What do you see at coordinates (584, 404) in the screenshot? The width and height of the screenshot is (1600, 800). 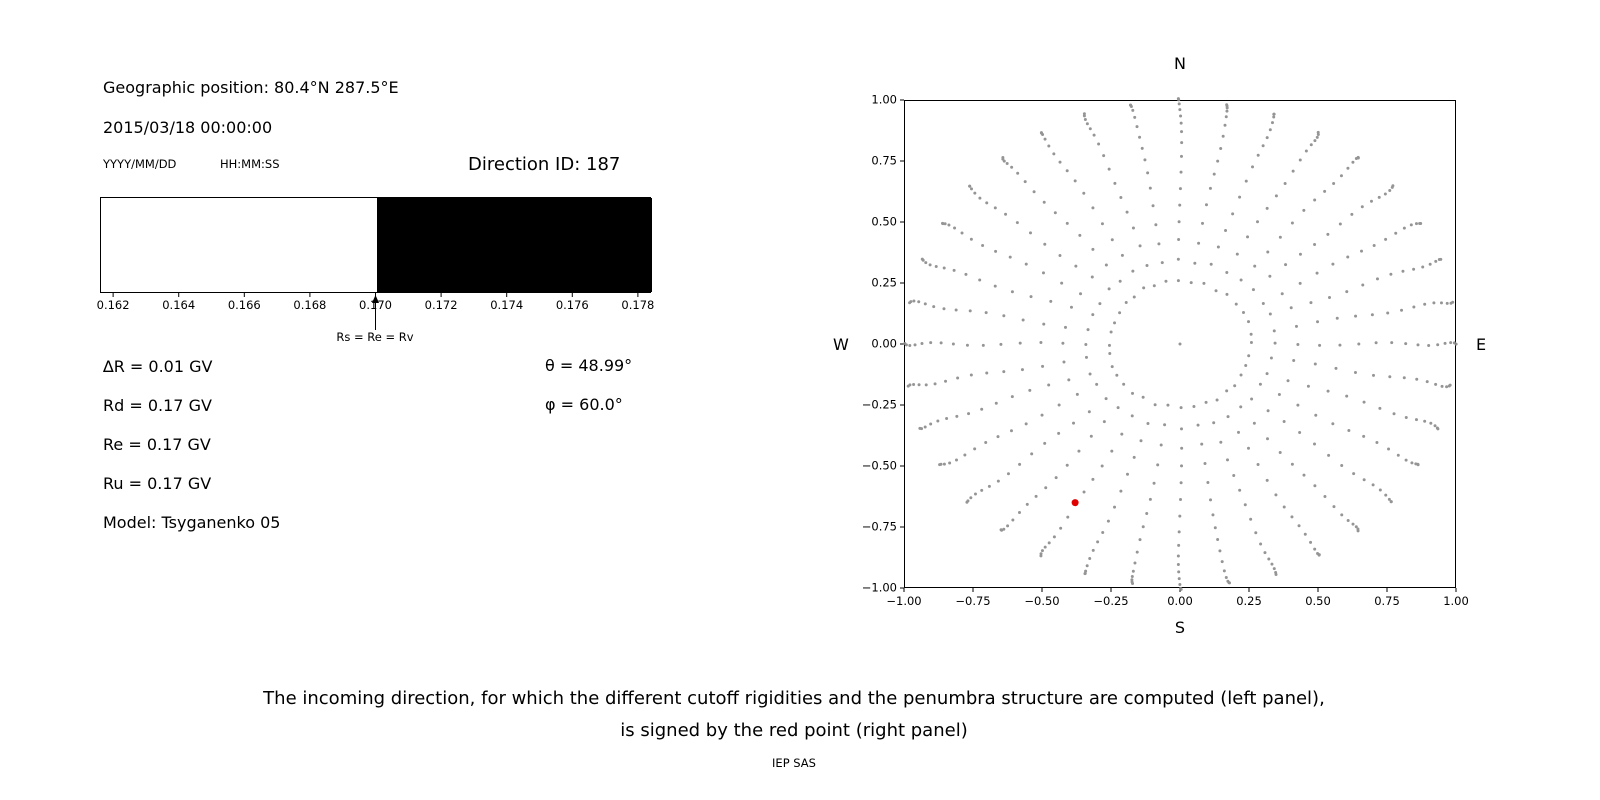 I see `phi-value: φ = 60.0°` at bounding box center [584, 404].